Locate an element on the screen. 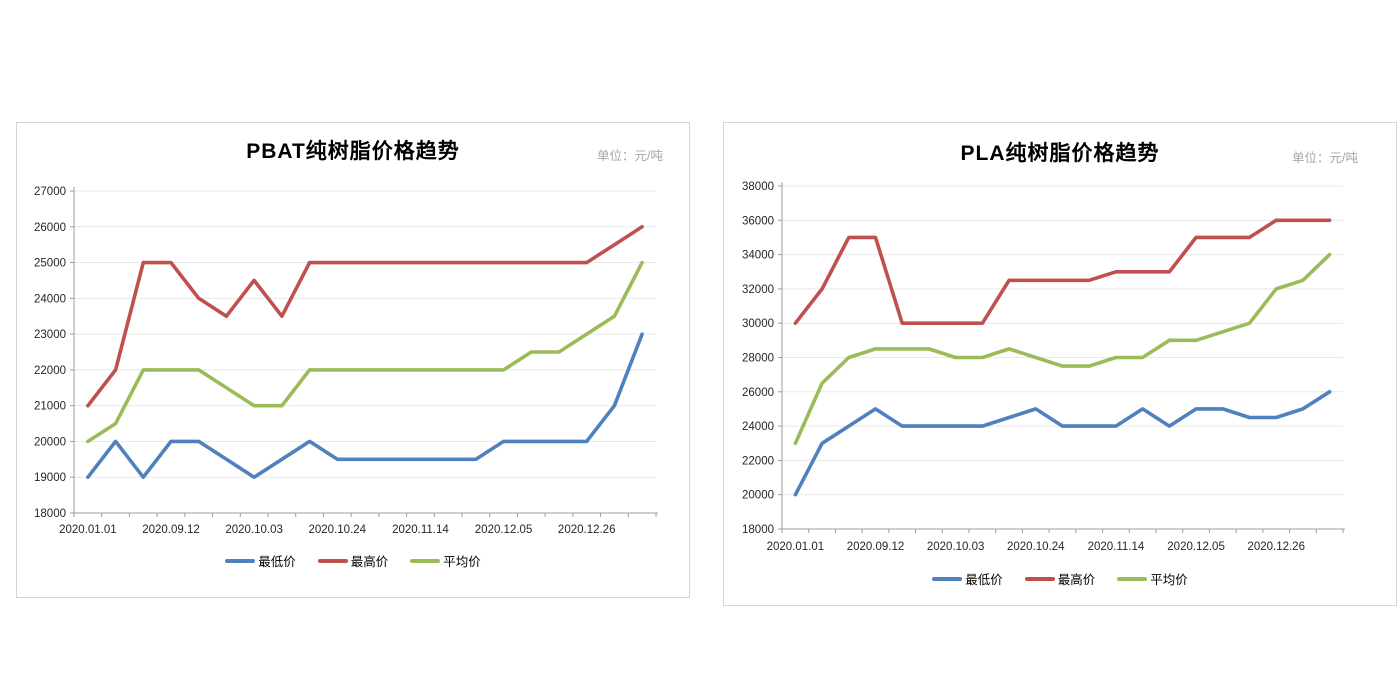 This screenshot has height=700, width=1400. svg-text: 21000 is located at coordinates (50, 407).